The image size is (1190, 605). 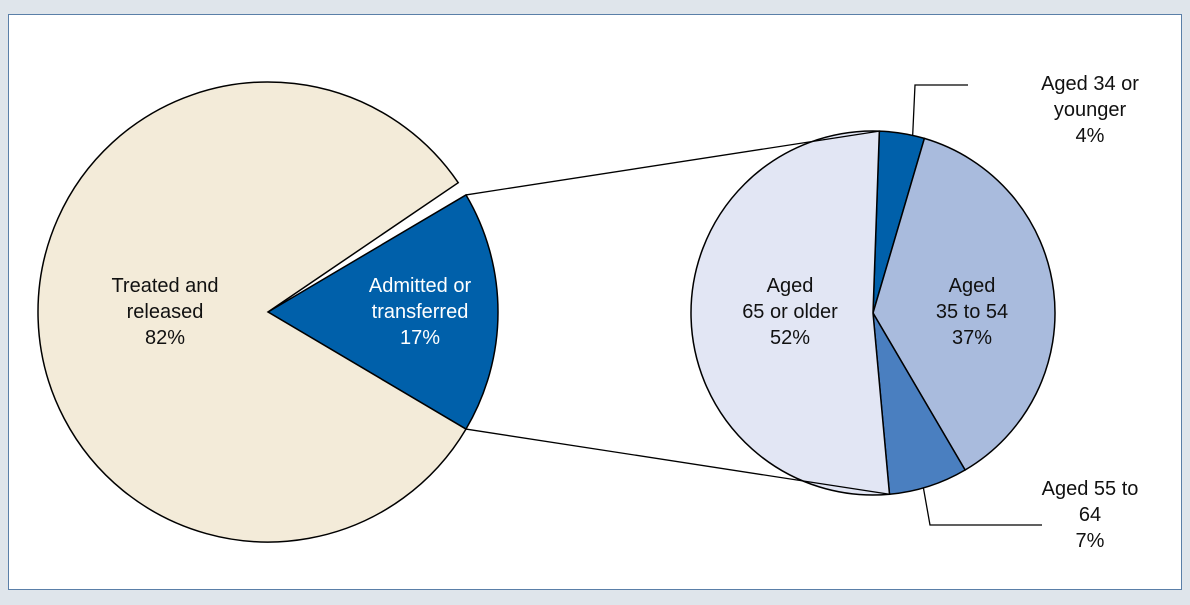 What do you see at coordinates (165, 338) in the screenshot?
I see `slice-value: 82%` at bounding box center [165, 338].